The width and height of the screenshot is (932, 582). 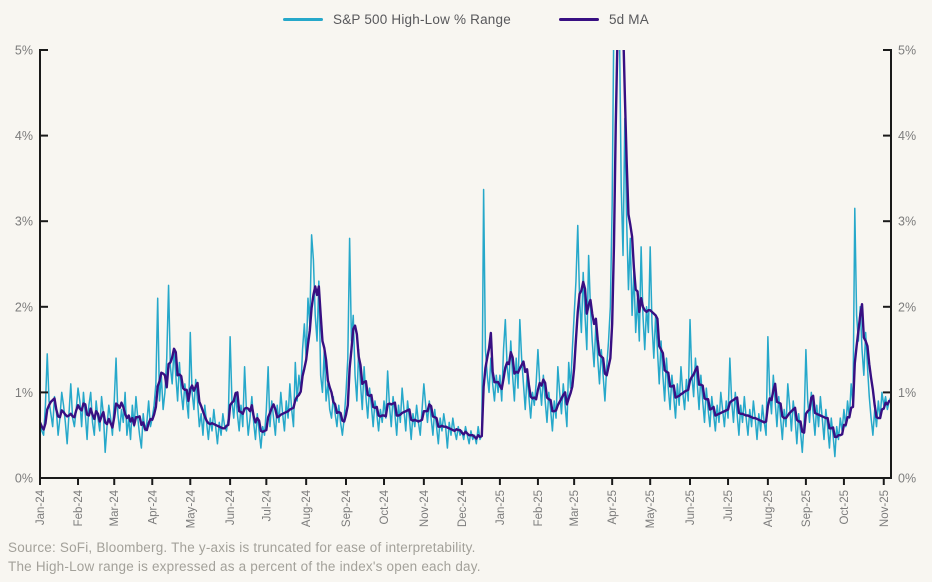 I want to click on svg-text: Jan-25, so click(x=501, y=507).